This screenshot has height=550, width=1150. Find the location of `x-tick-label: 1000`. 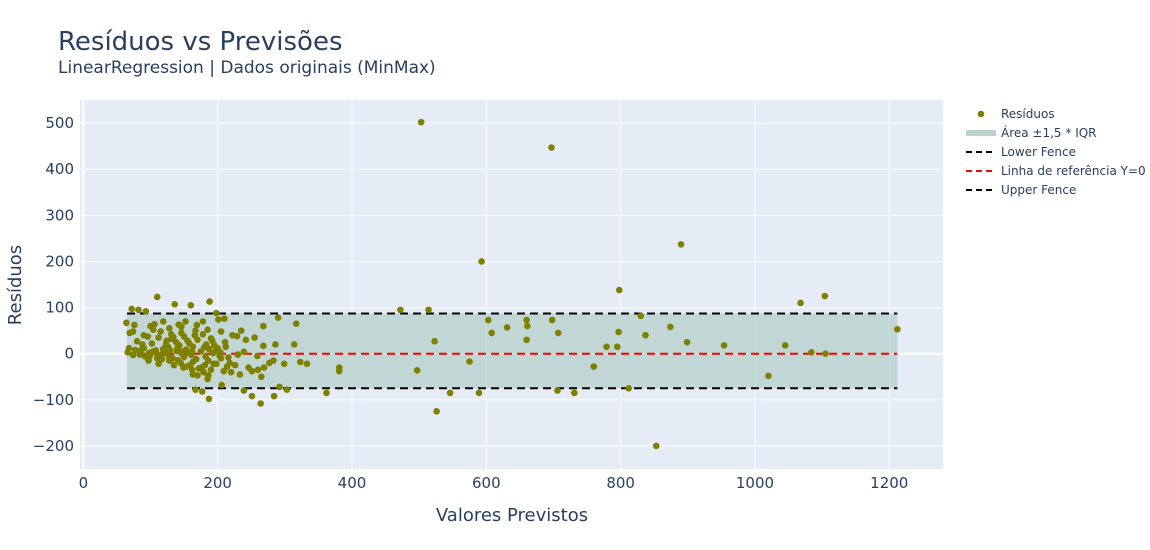

x-tick-label: 1000 is located at coordinates (755, 483).